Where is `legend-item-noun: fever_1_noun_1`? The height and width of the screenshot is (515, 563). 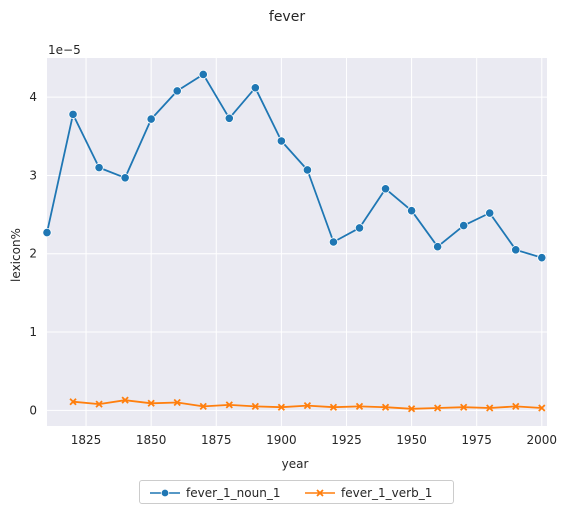
legend-item-noun: fever_1_noun_1 is located at coordinates (215, 493).